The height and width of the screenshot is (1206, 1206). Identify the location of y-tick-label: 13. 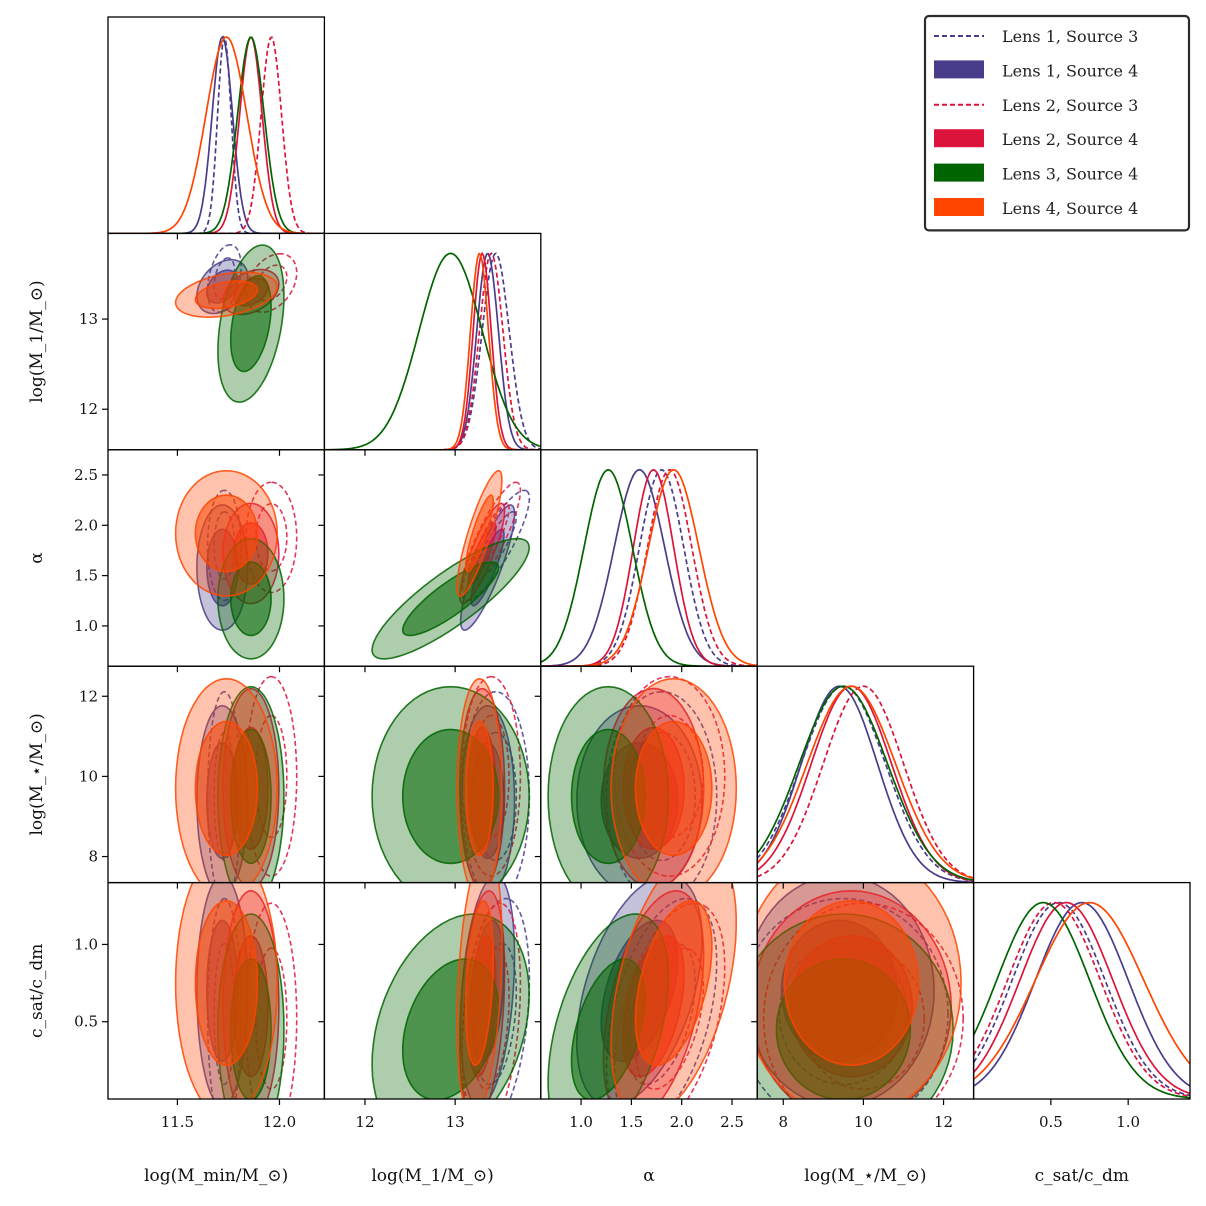
(88, 319).